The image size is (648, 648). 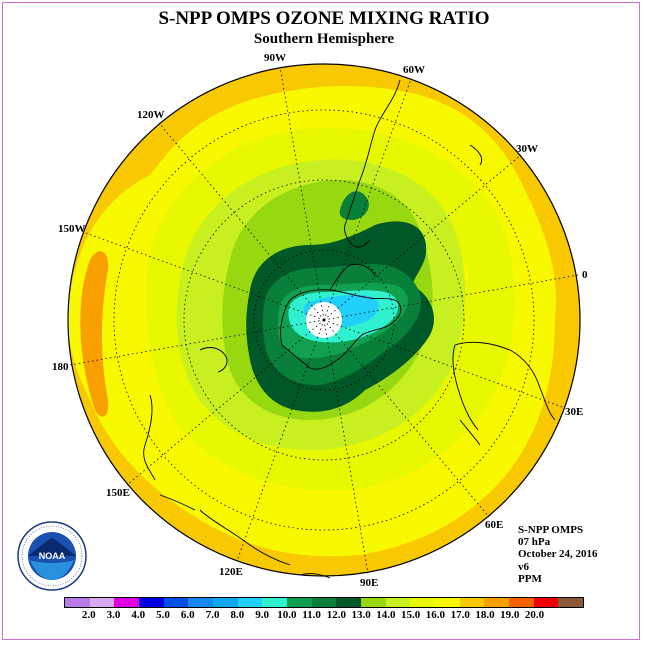 What do you see at coordinates (336, 615) in the screenshot?
I see `colorbar-tick-label: 12.0` at bounding box center [336, 615].